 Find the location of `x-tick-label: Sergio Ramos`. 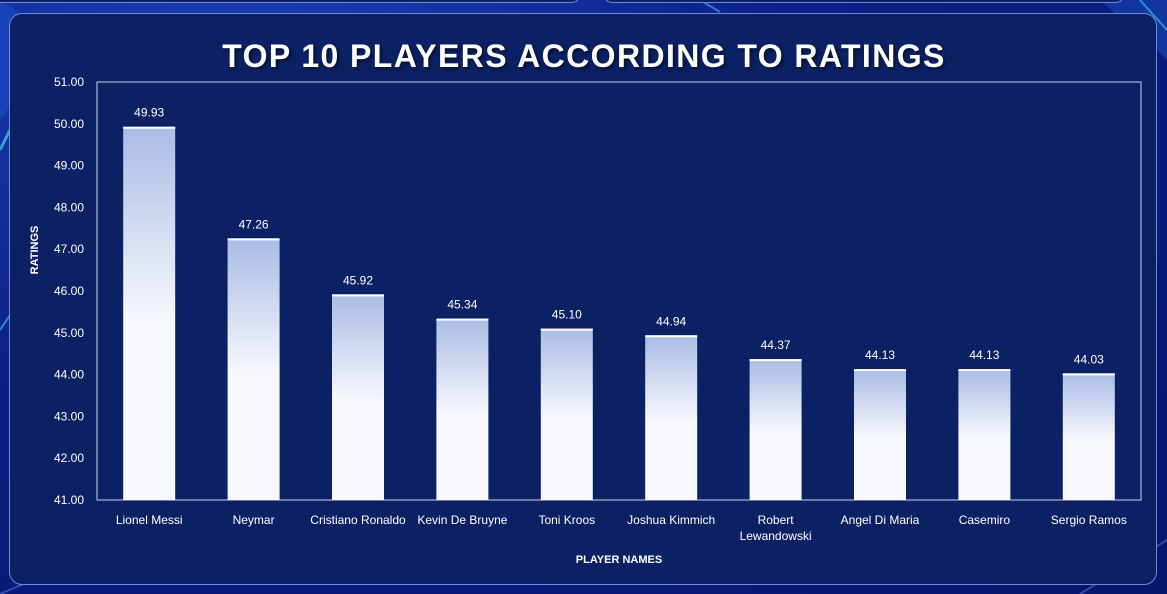

x-tick-label: Sergio Ramos is located at coordinates (1089, 520).